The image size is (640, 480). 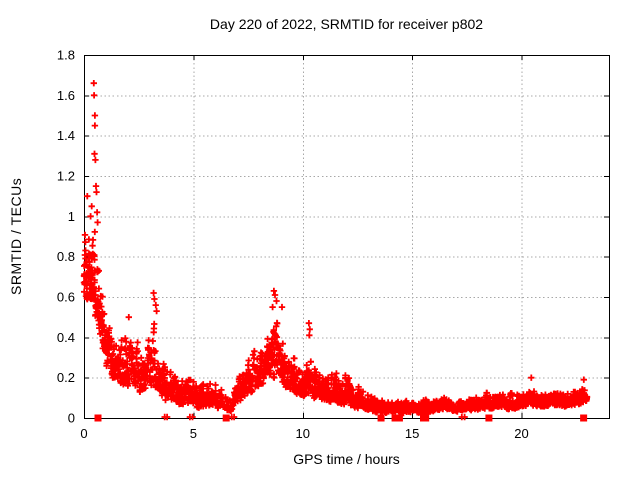 What do you see at coordinates (346, 459) in the screenshot?
I see `x-axis-title: GPS time / hours` at bounding box center [346, 459].